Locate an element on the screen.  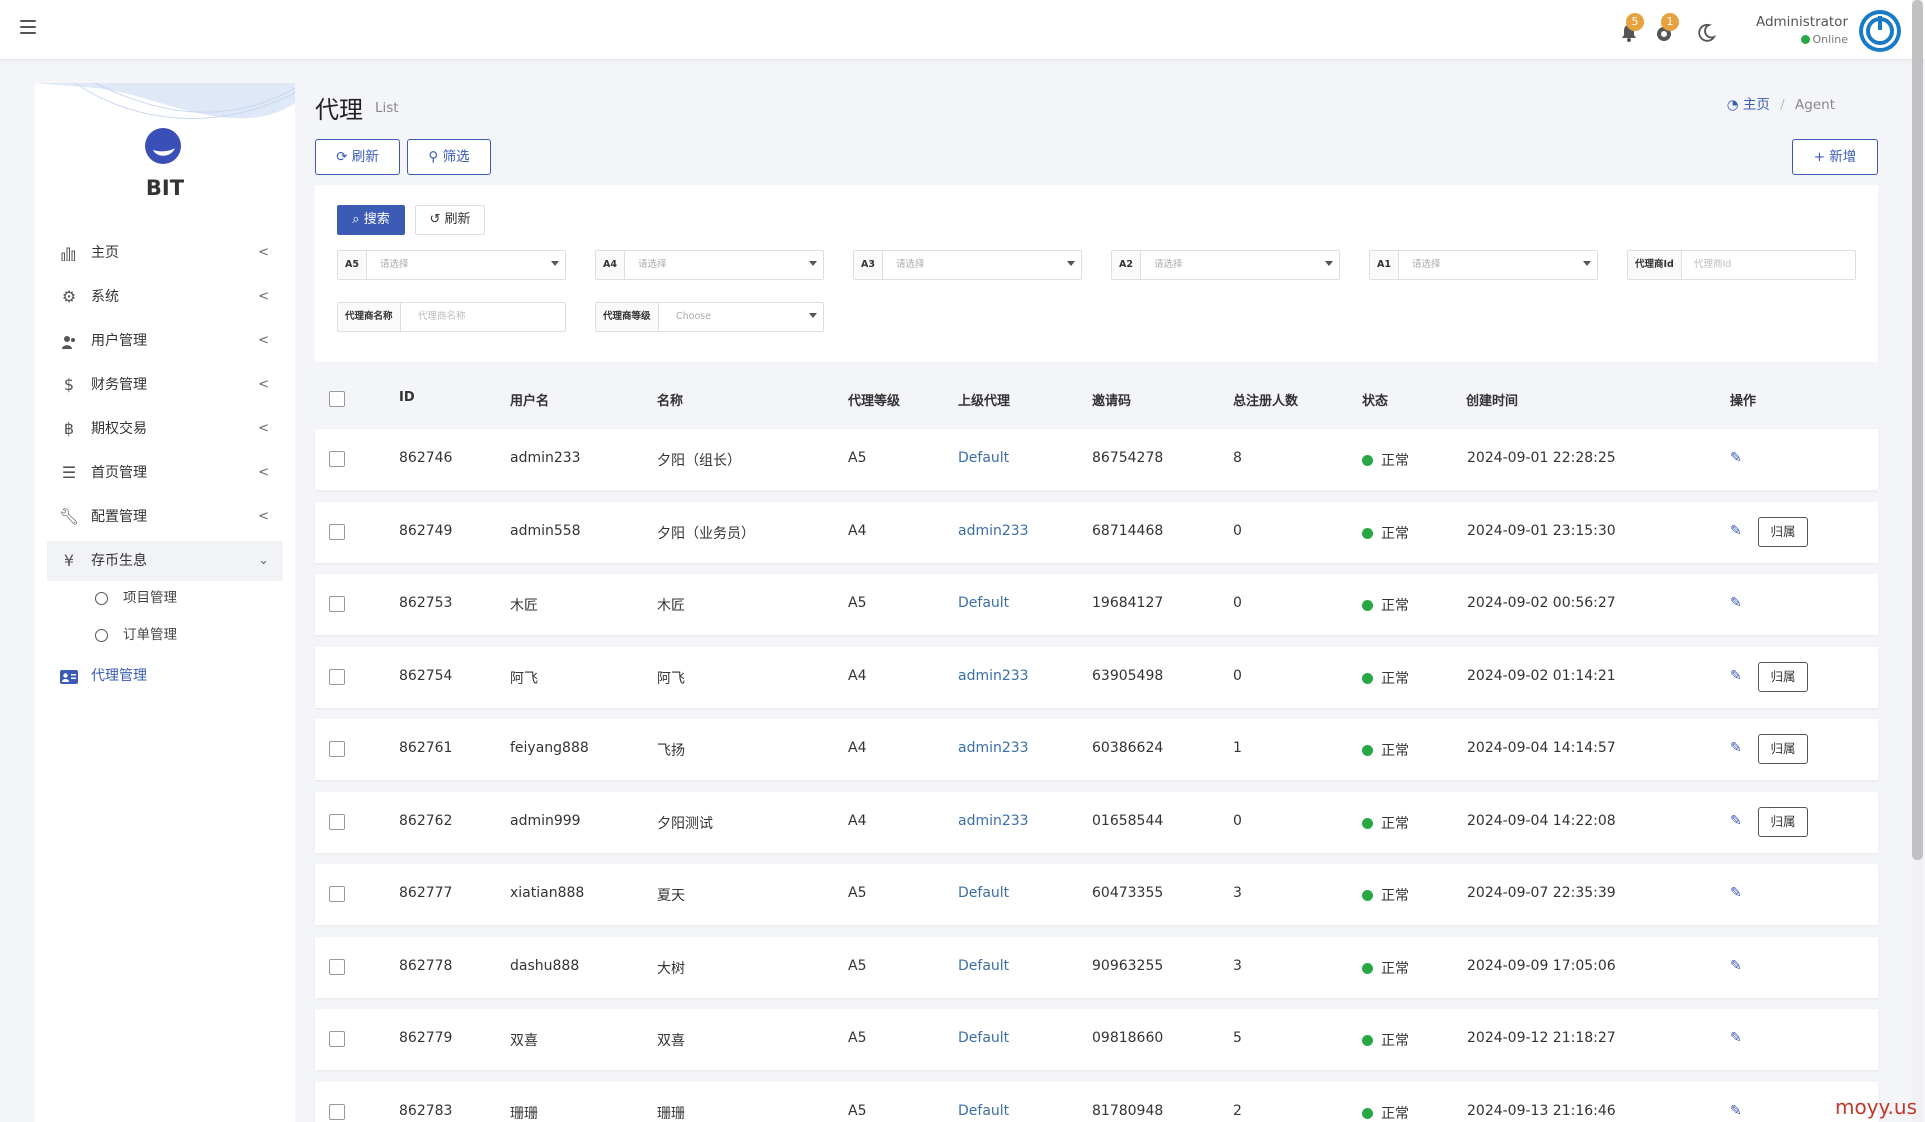
scrollbar-thumb is located at coordinates (1917, 430).